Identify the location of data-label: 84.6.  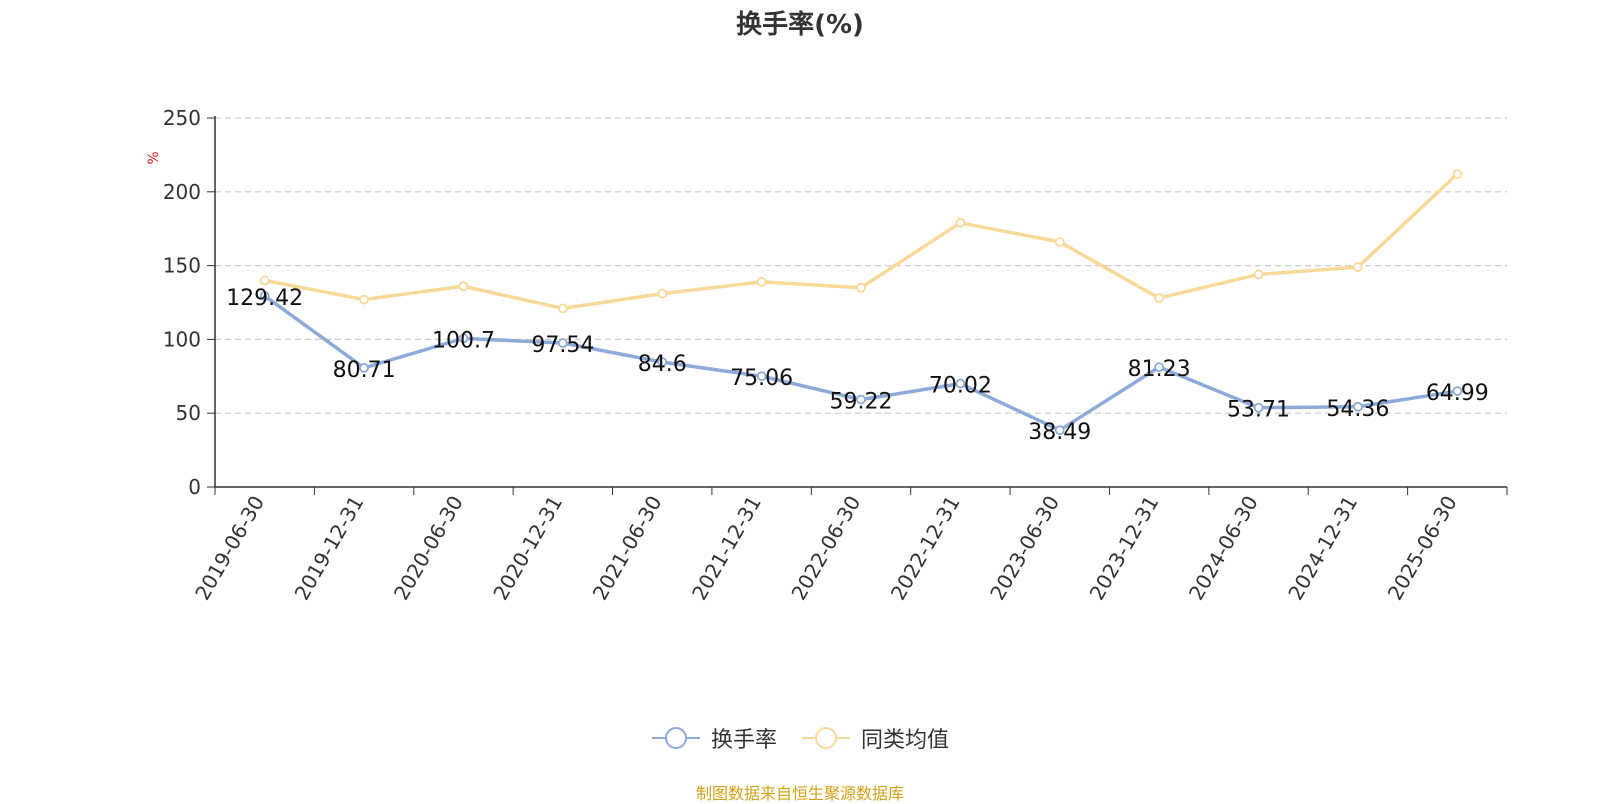
(662, 364).